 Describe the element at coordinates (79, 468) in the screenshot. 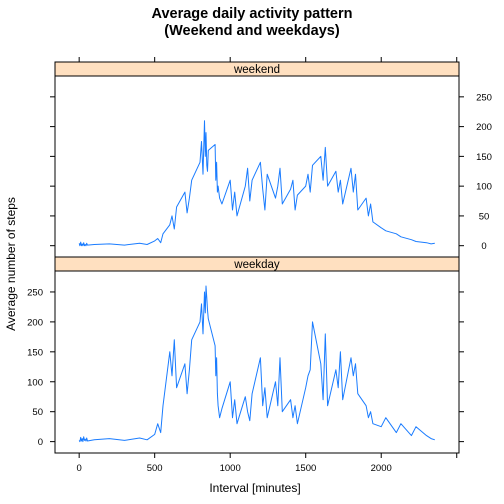

I see `x-tick-label-0: 0` at that location.